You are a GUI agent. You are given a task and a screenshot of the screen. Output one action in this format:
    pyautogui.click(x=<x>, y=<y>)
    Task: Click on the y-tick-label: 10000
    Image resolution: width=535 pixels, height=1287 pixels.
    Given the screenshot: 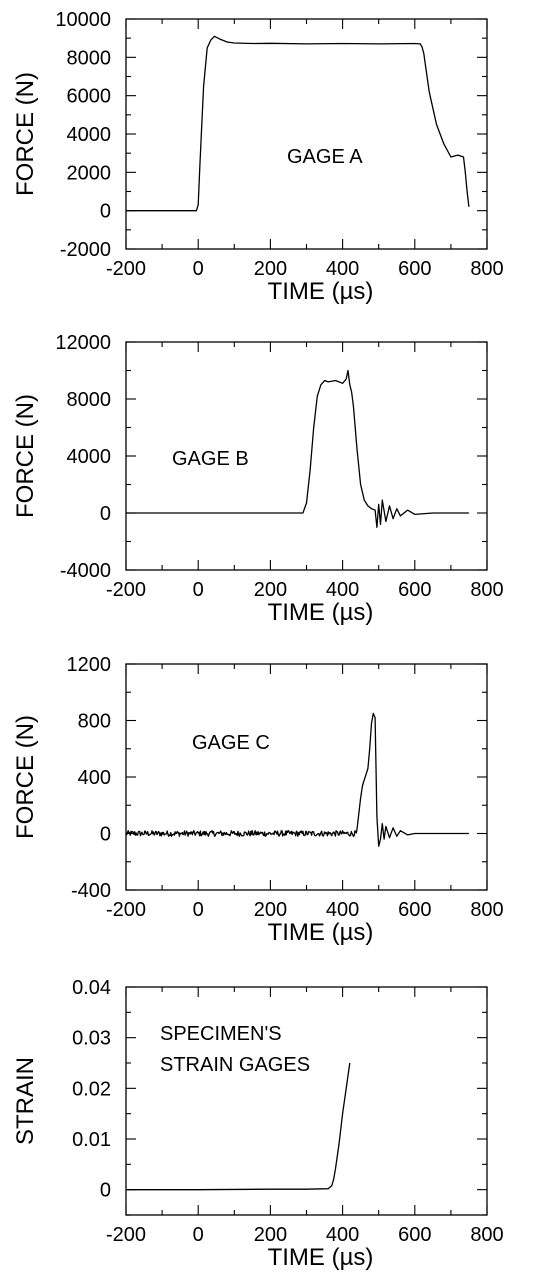 What is the action you would take?
    pyautogui.click(x=83, y=20)
    